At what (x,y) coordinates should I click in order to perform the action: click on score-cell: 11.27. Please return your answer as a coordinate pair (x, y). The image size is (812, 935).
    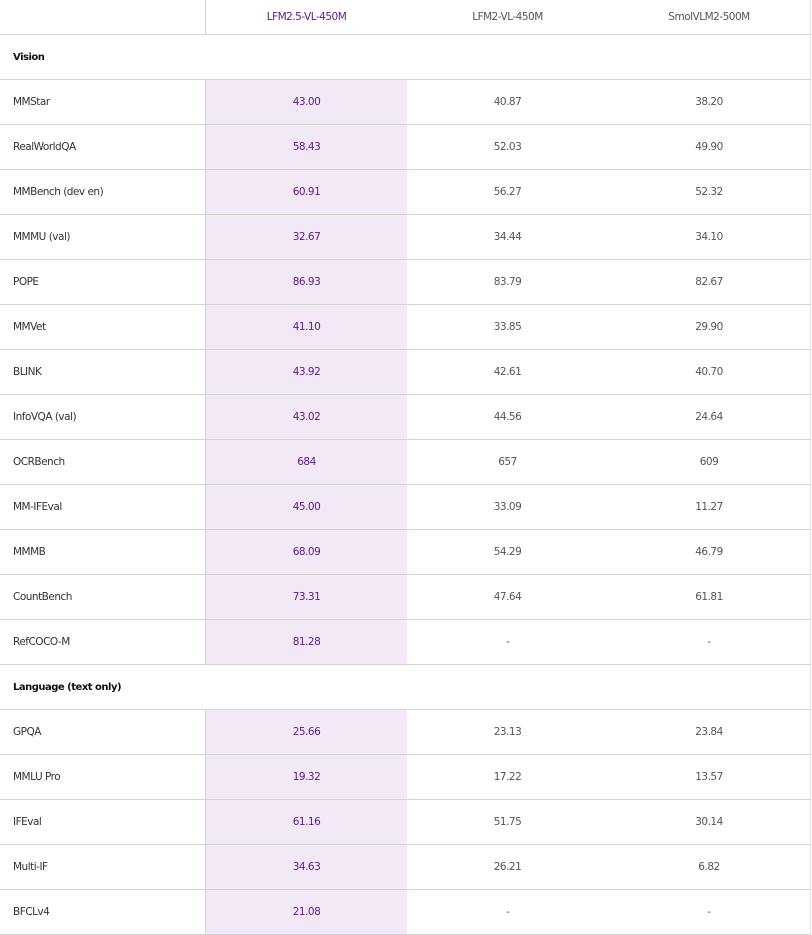
    Looking at the image, I should click on (709, 507).